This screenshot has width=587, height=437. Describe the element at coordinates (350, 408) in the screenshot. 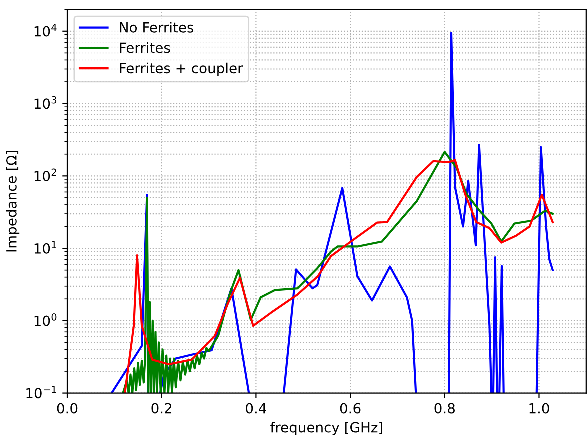

I see `x-tick-label: 0.6` at that location.